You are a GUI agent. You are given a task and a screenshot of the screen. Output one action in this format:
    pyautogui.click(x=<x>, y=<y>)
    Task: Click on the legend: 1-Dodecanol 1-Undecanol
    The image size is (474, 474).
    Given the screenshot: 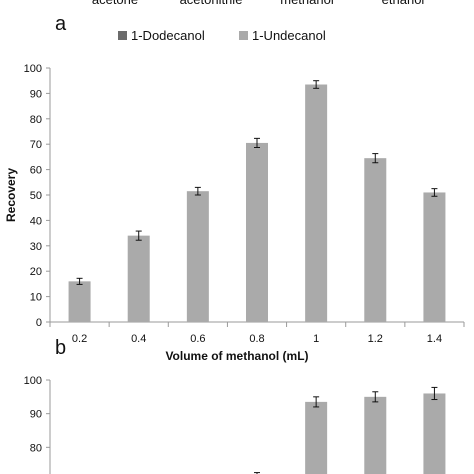 What is the action you would take?
    pyautogui.click(x=222, y=35)
    